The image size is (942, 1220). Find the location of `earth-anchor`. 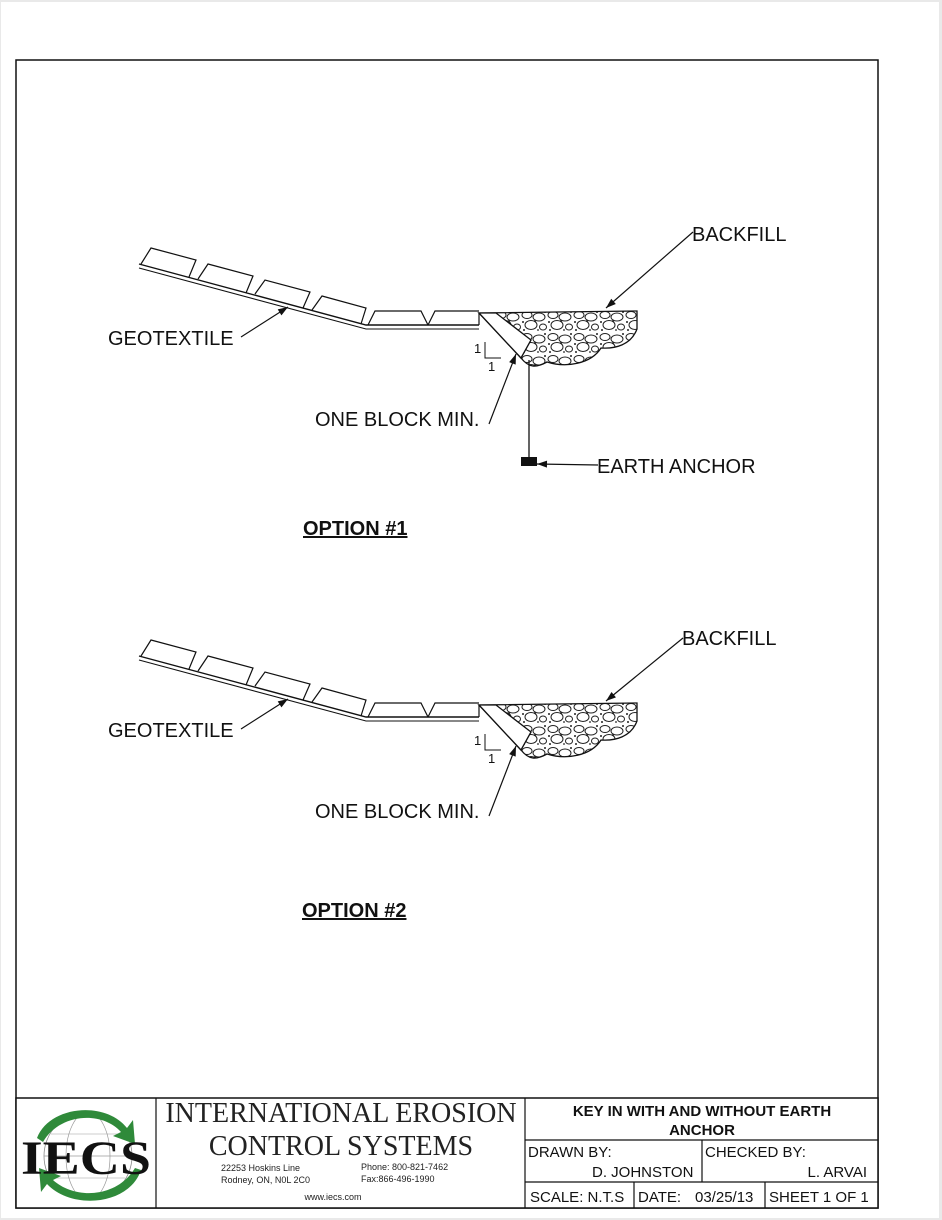

earth-anchor is located at coordinates (529, 461).